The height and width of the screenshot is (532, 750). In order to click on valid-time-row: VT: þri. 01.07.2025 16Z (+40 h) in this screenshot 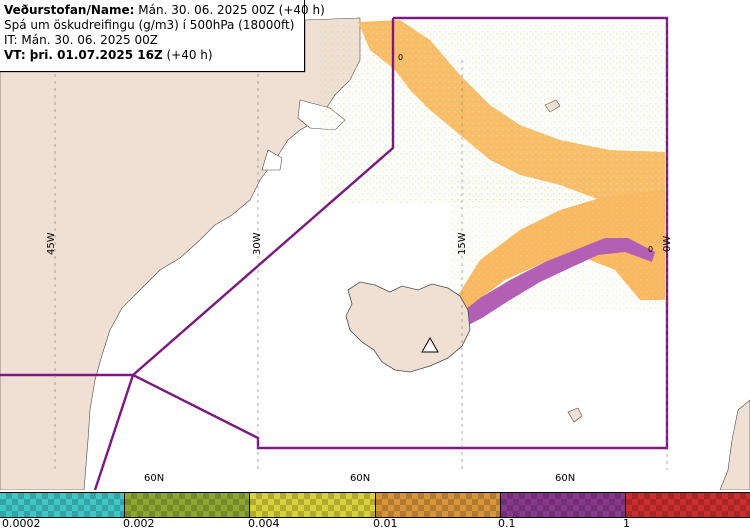, I will do `click(152, 55)`.